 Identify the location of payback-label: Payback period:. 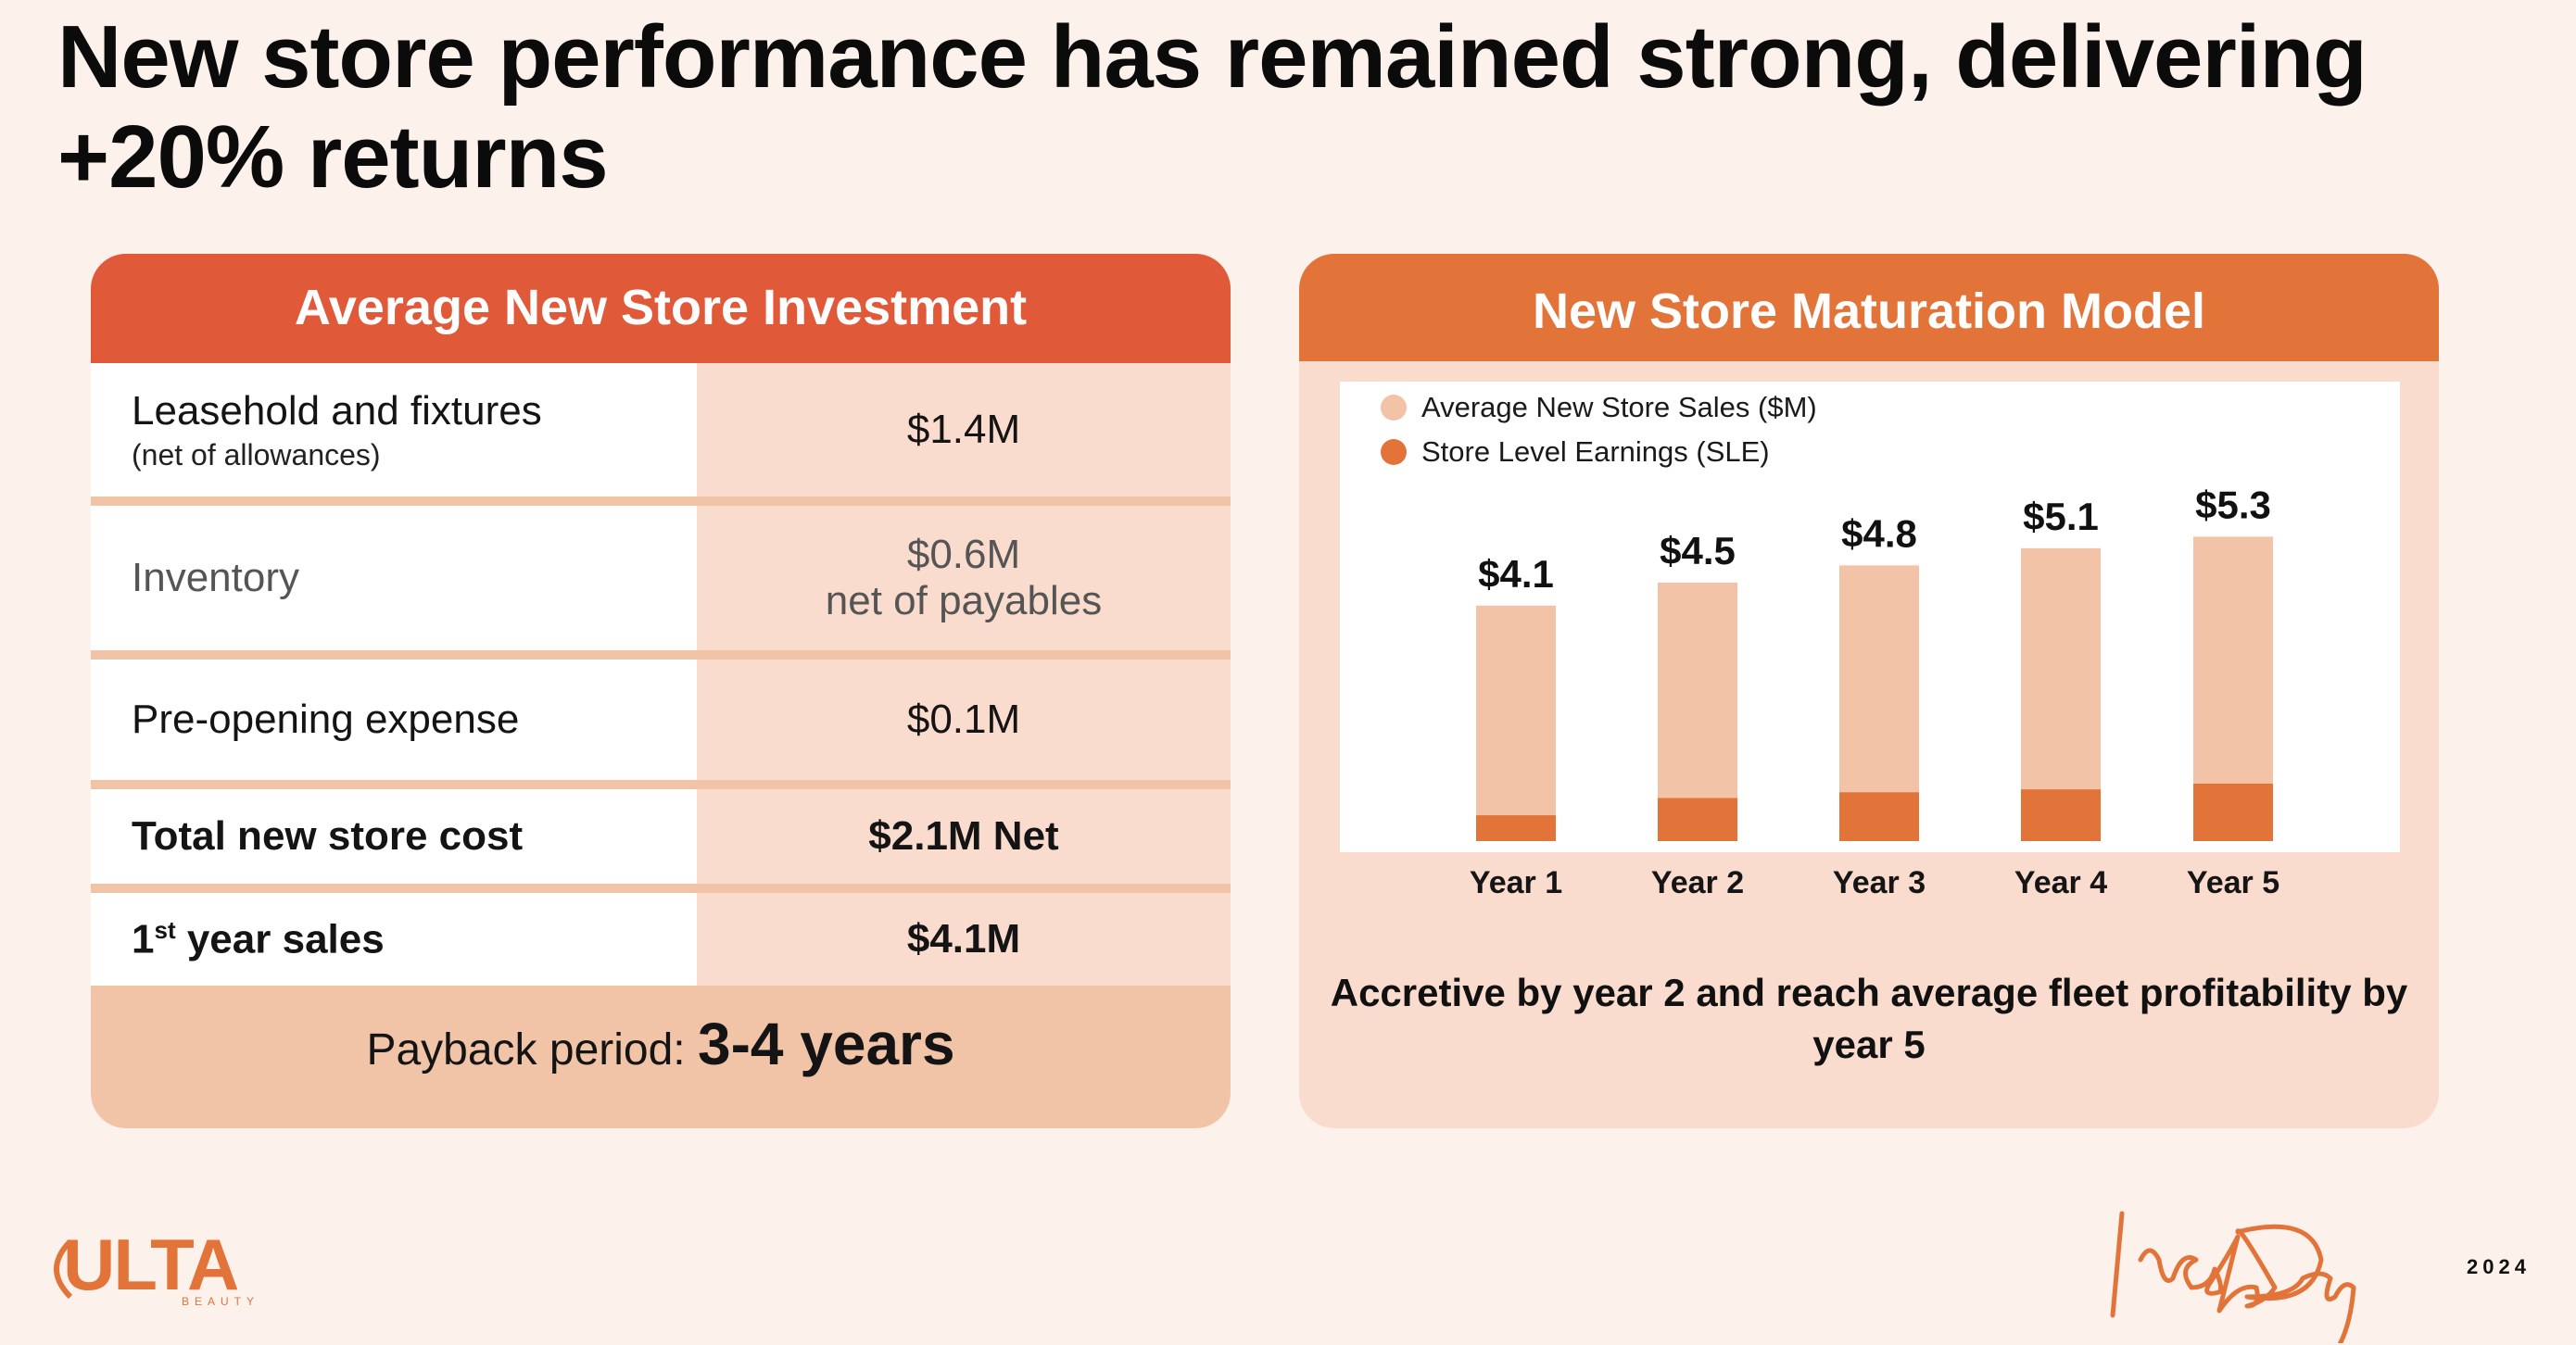
(532, 1050).